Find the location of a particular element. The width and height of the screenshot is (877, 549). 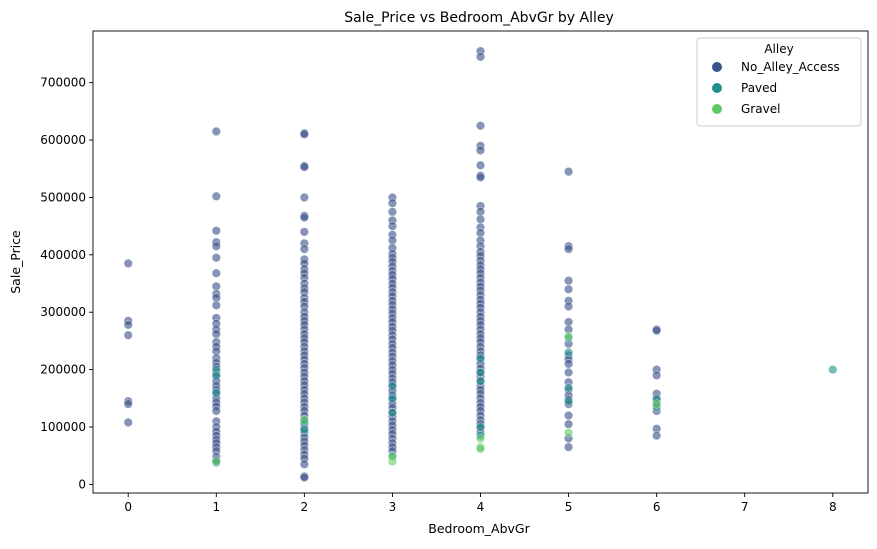

legend-label-no-alley-access: No_Alley_Access is located at coordinates (790, 67).